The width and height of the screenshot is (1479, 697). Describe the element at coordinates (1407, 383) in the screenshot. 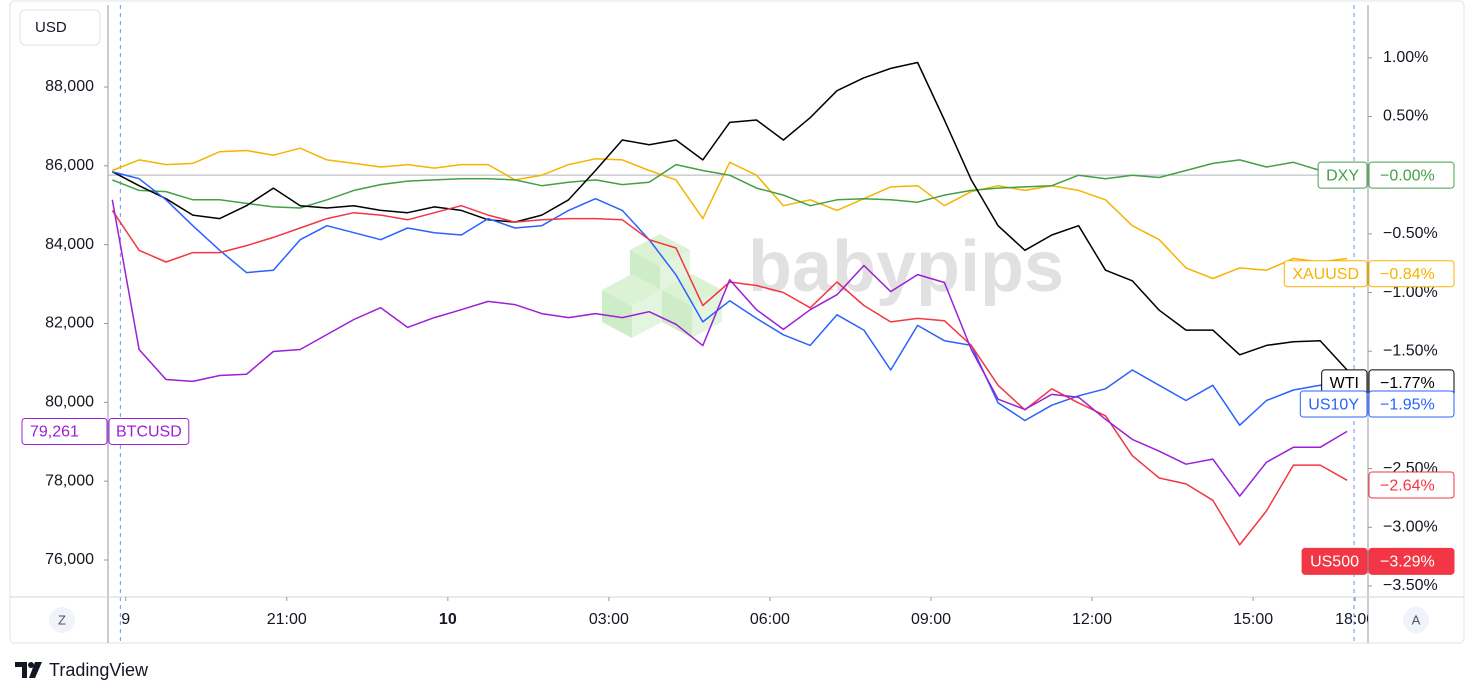

I see `price-badge-label: −1.77%` at that location.